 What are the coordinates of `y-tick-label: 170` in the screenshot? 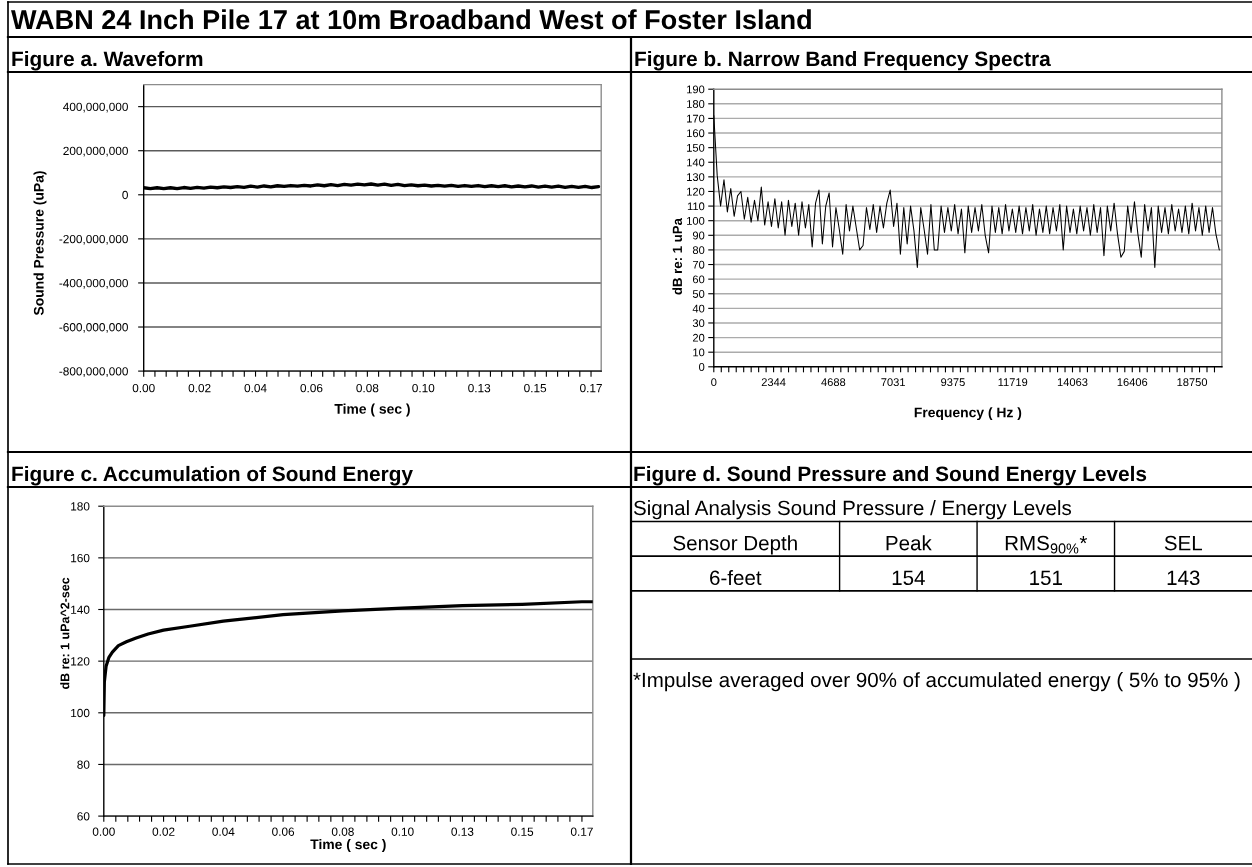 It's located at (696, 118).